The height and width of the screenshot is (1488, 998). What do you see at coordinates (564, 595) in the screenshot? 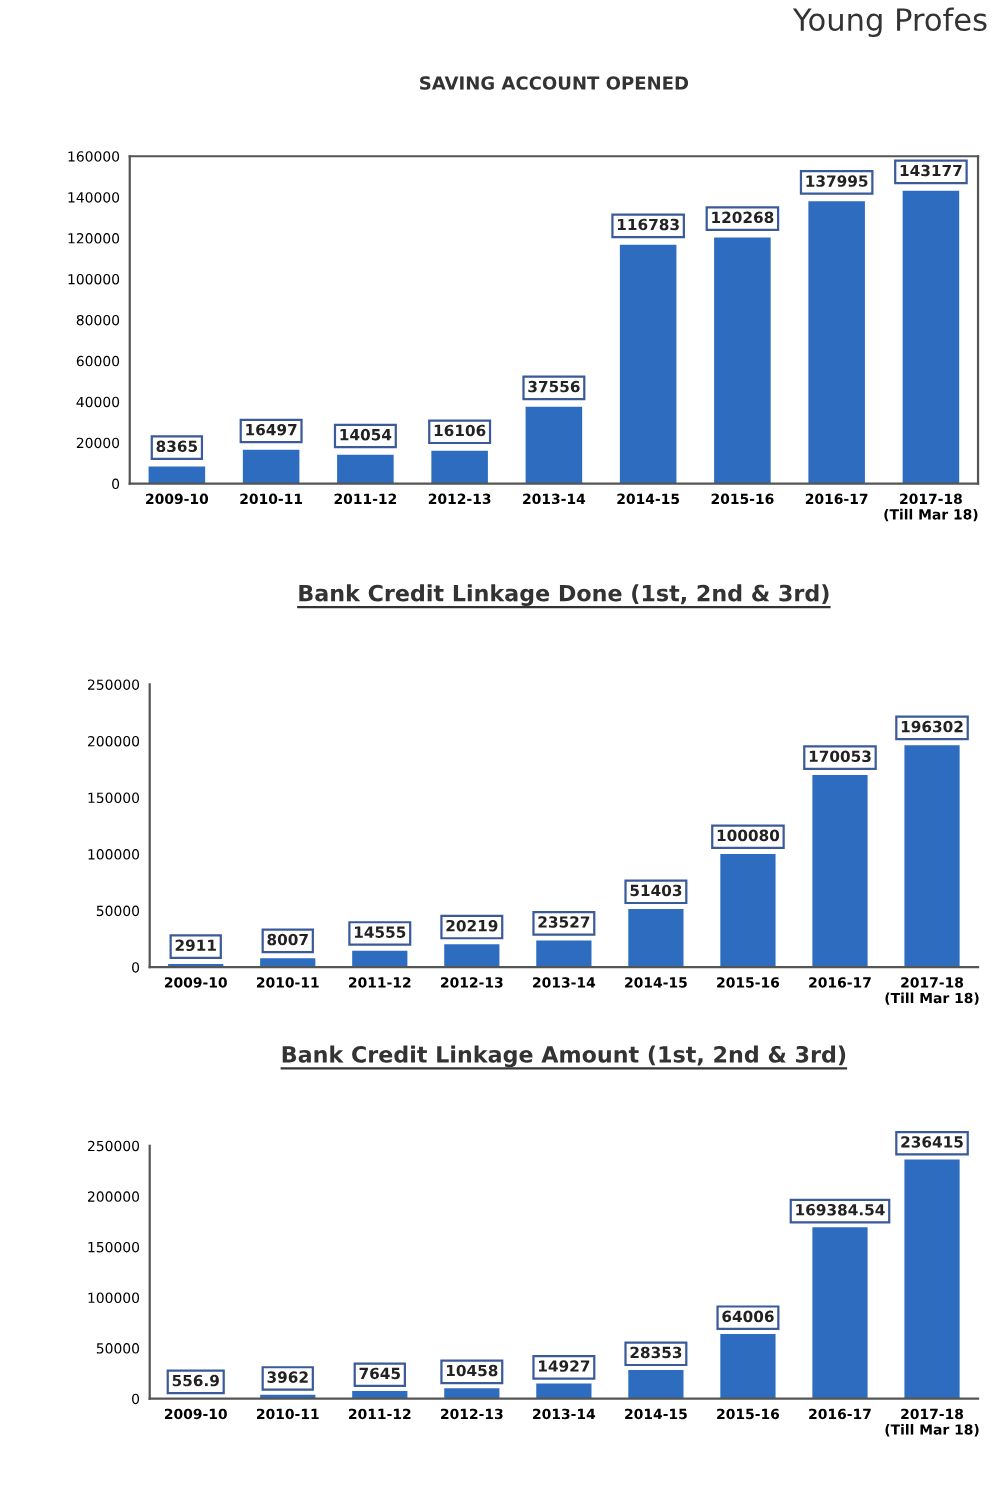
I see `chart-title: Bank Credit Linkage Done (1st, 2nd & 3rd)` at bounding box center [564, 595].